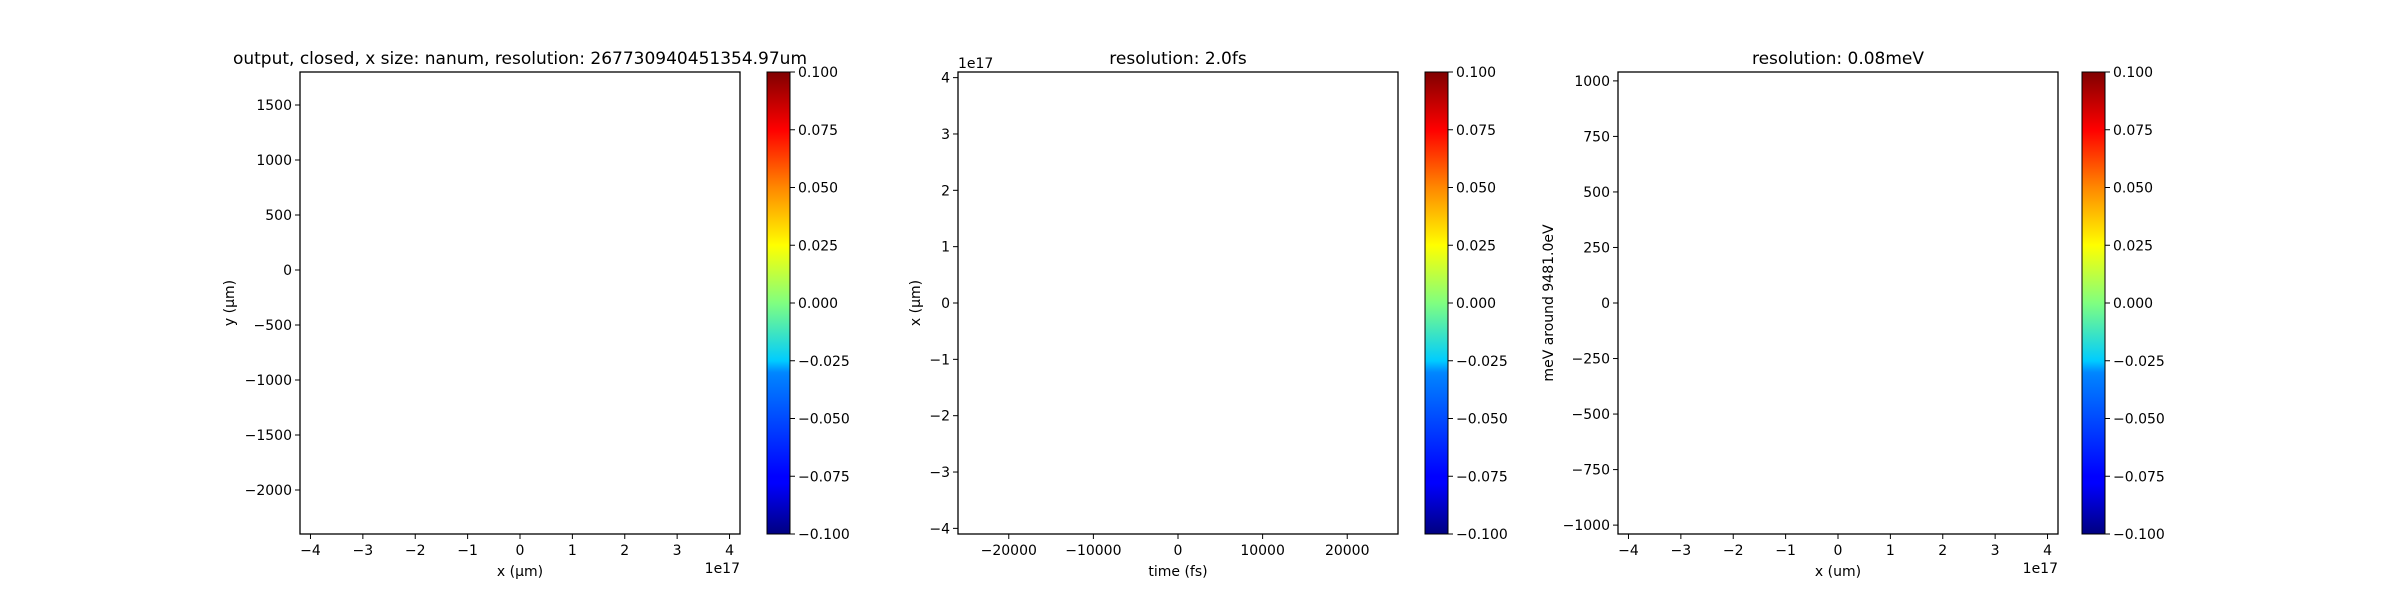 Image resolution: width=2400 pixels, height=600 pixels. What do you see at coordinates (1591, 415) in the screenshot?
I see `y-tick-label: −500` at bounding box center [1591, 415].